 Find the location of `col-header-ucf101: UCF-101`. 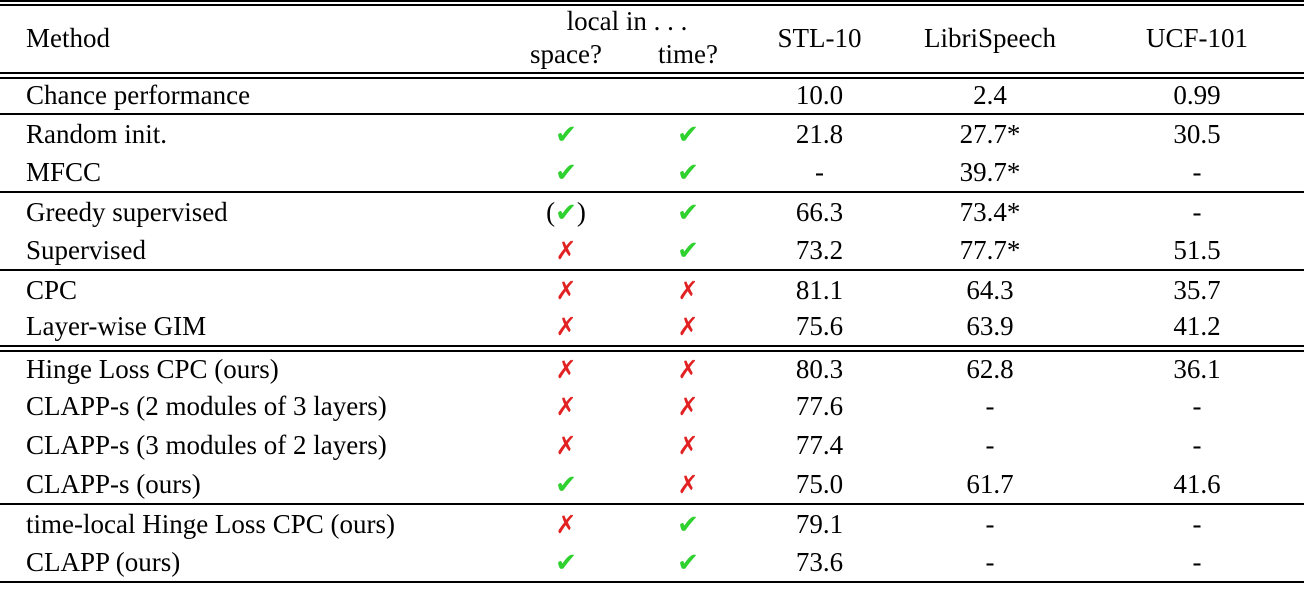

col-header-ucf101: UCF-101 is located at coordinates (1197, 38).